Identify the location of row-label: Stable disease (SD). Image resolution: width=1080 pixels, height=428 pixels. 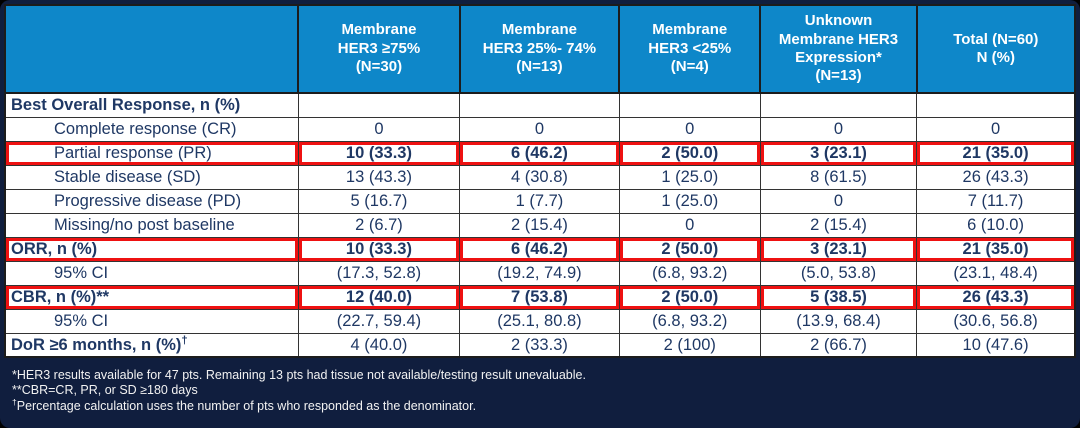
(151, 177).